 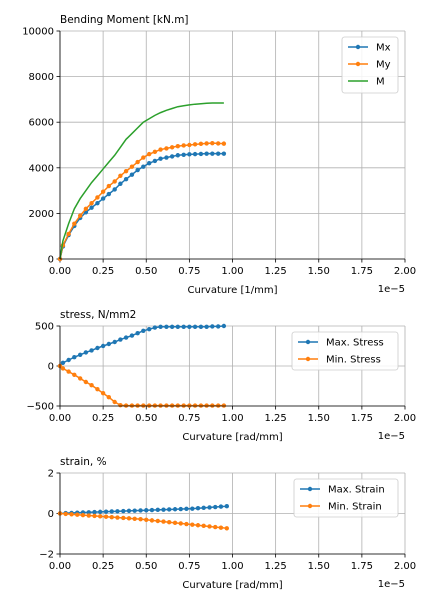 I want to click on legend: Mx My M, so click(x=370, y=65).